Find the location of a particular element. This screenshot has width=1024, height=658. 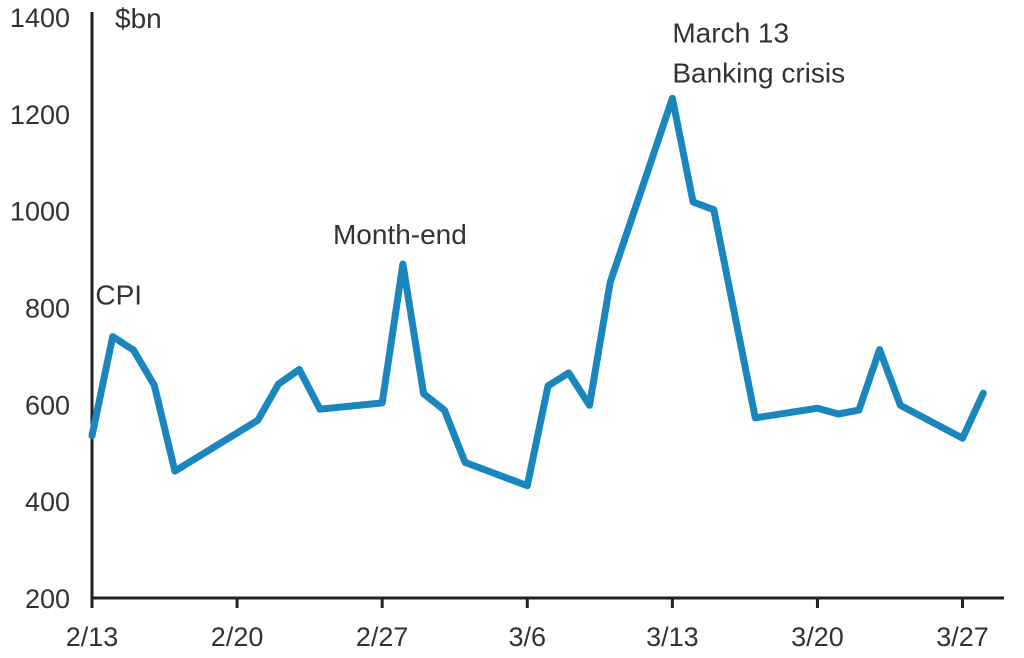

annotation-label: March 13 is located at coordinates (730, 32).